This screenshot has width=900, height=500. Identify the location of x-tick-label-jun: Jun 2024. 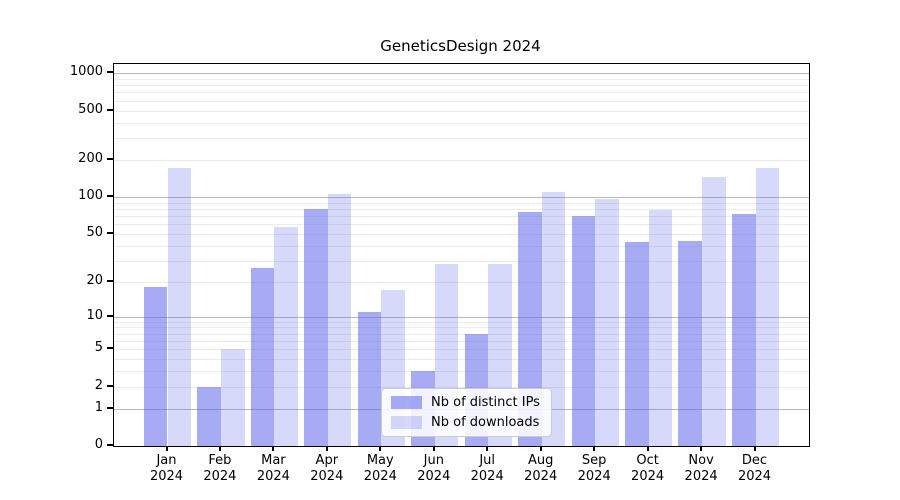
(434, 468).